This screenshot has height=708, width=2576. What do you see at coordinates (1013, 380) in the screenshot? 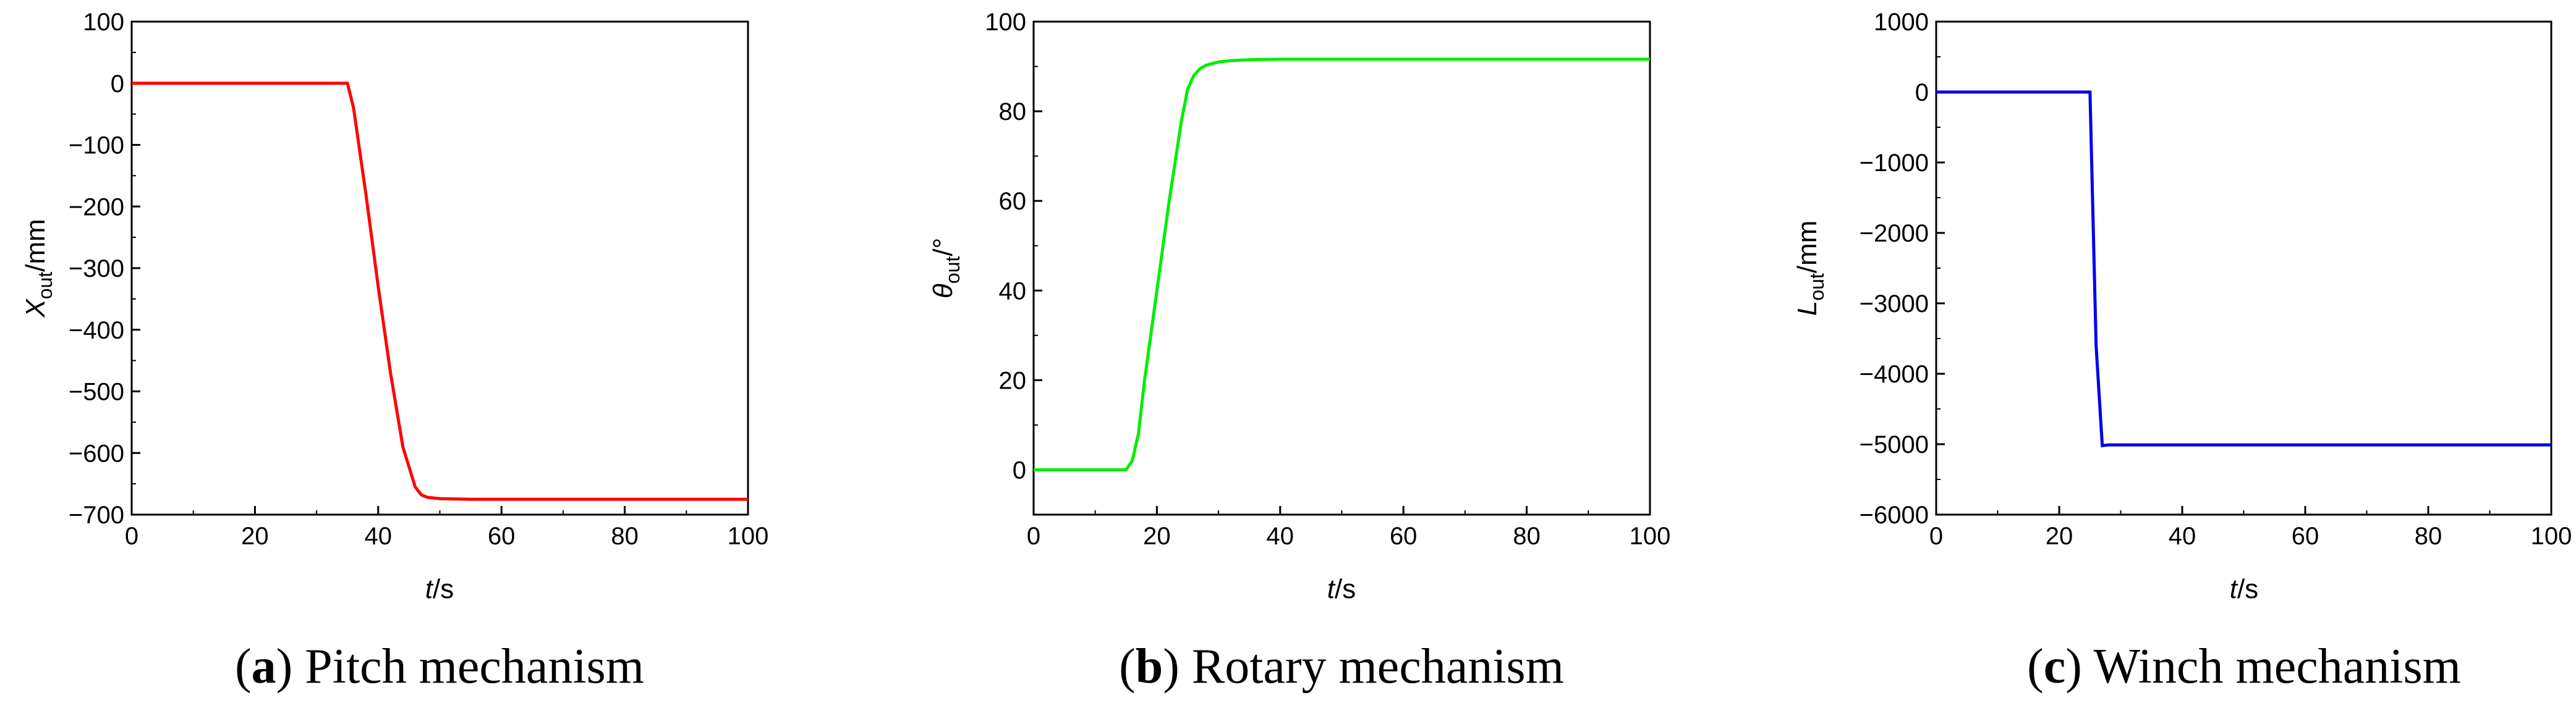
I see `y-tick-label: 20` at bounding box center [1013, 380].